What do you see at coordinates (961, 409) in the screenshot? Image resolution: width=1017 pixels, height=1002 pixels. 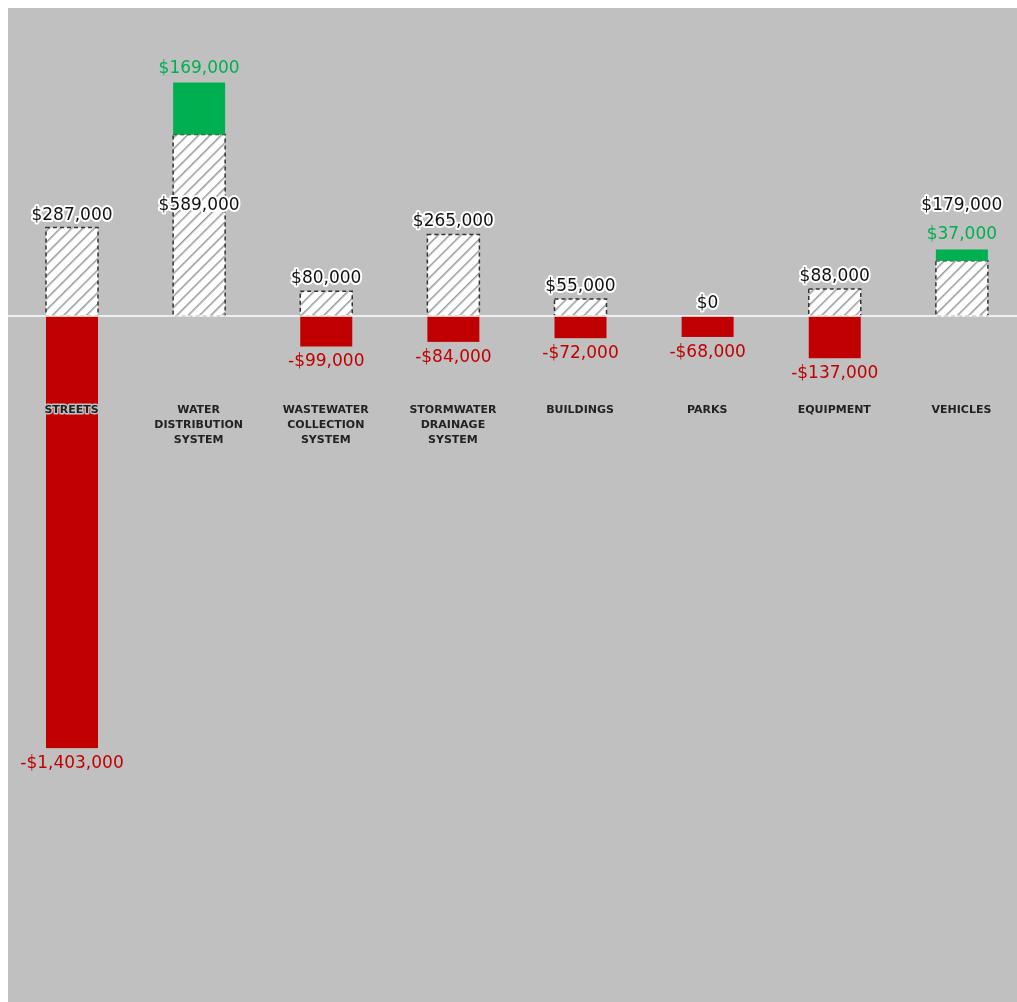 I see `x-tick-label: VEHICLES` at bounding box center [961, 409].